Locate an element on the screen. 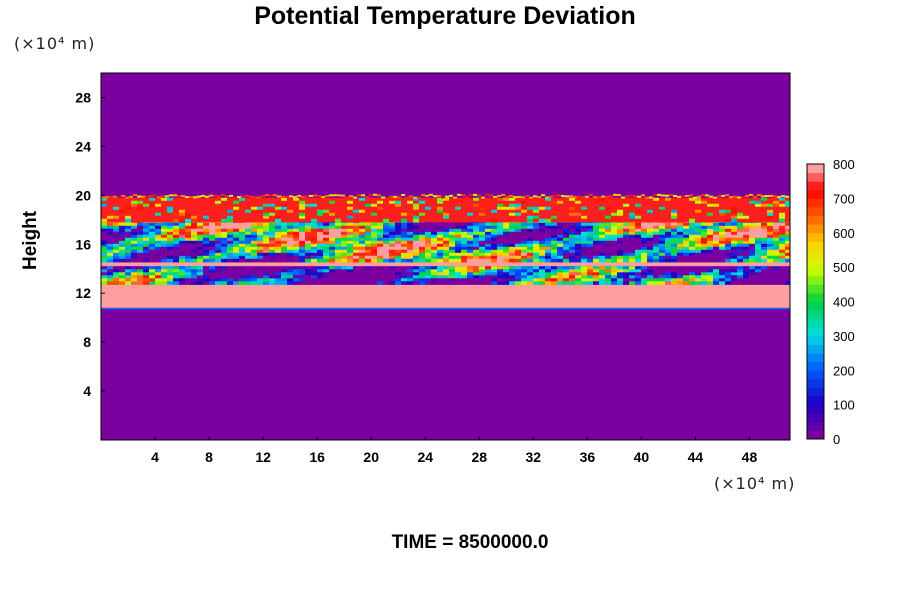  x-tick-label: 4 is located at coordinates (155, 457).